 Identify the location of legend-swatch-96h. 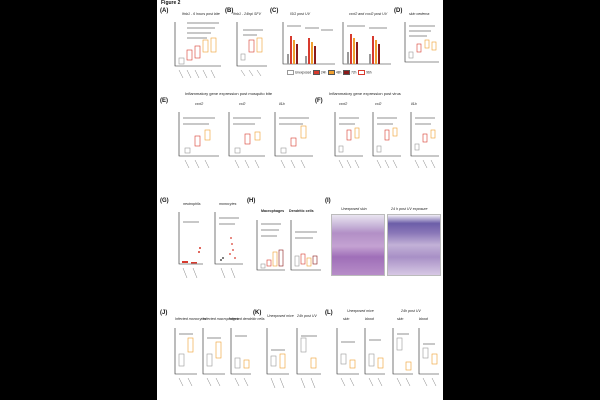
(362, 72).